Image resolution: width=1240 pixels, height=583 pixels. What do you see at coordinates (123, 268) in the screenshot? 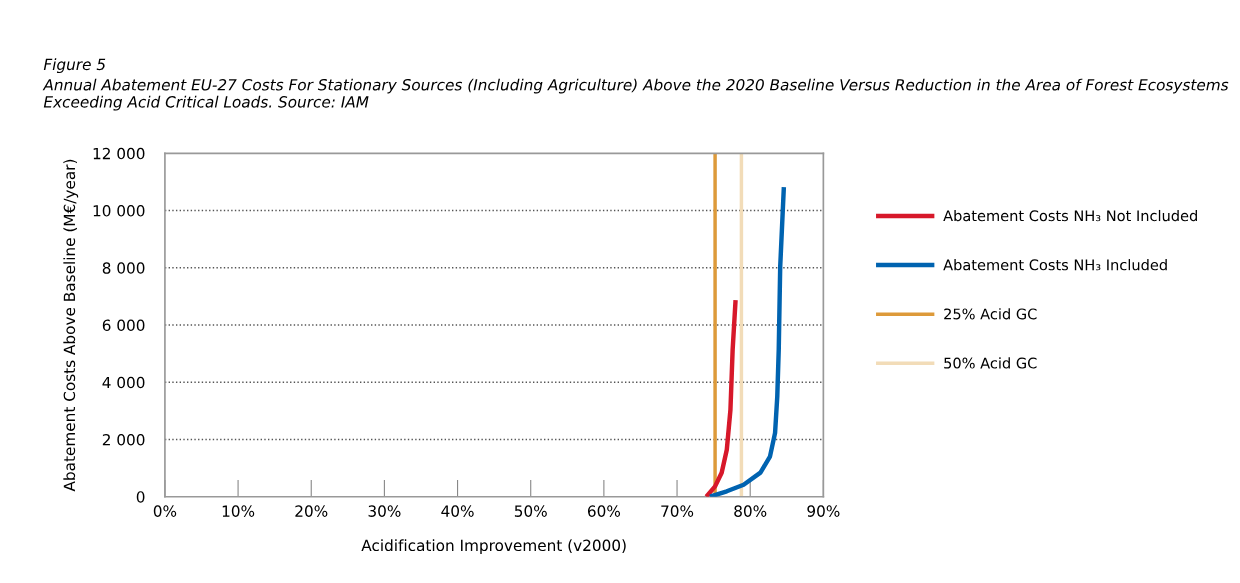
I see `y-tick-label: 8 000` at bounding box center [123, 268].